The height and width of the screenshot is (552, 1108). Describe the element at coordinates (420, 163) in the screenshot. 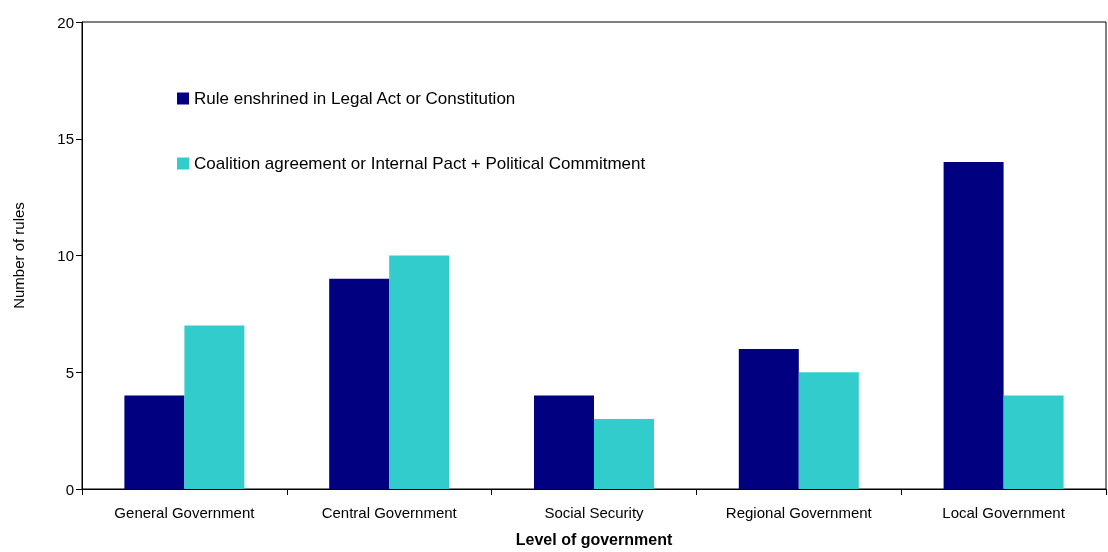

I see `legend-label: Coalition agreement or Internal Pact + Political Commitment` at that location.